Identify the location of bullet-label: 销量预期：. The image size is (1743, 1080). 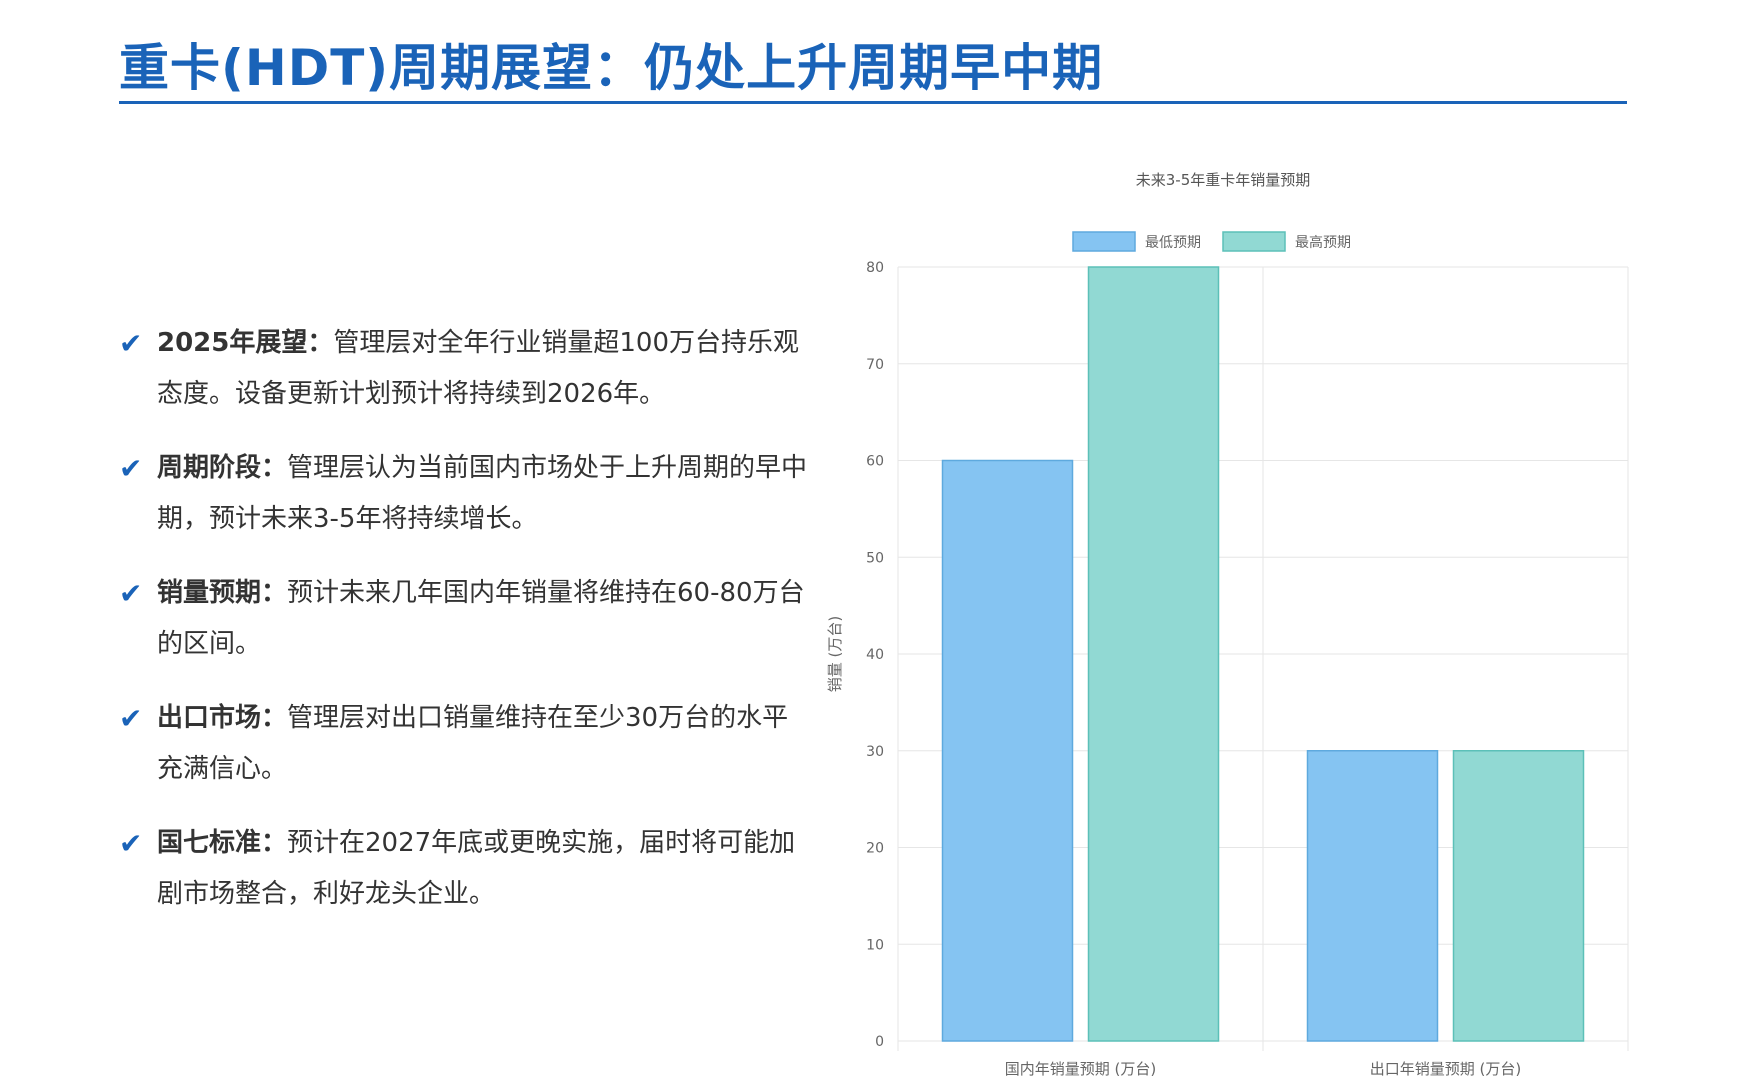
(222, 593).